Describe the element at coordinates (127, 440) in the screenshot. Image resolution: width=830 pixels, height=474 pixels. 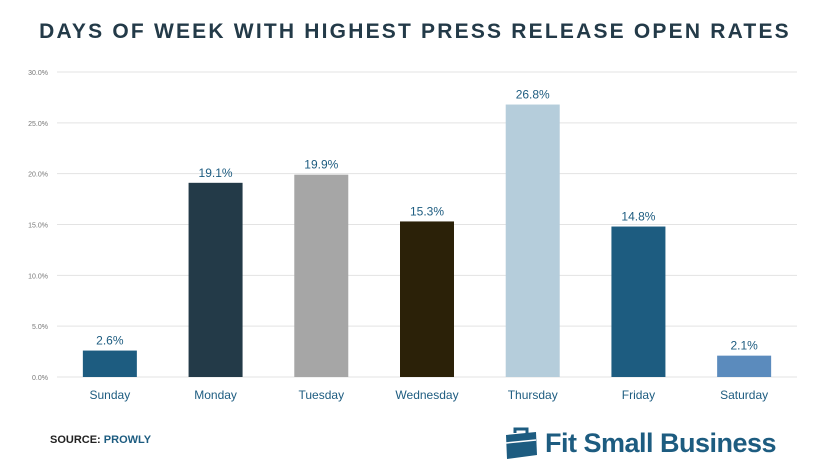
I see `source-value: PROWLY` at that location.